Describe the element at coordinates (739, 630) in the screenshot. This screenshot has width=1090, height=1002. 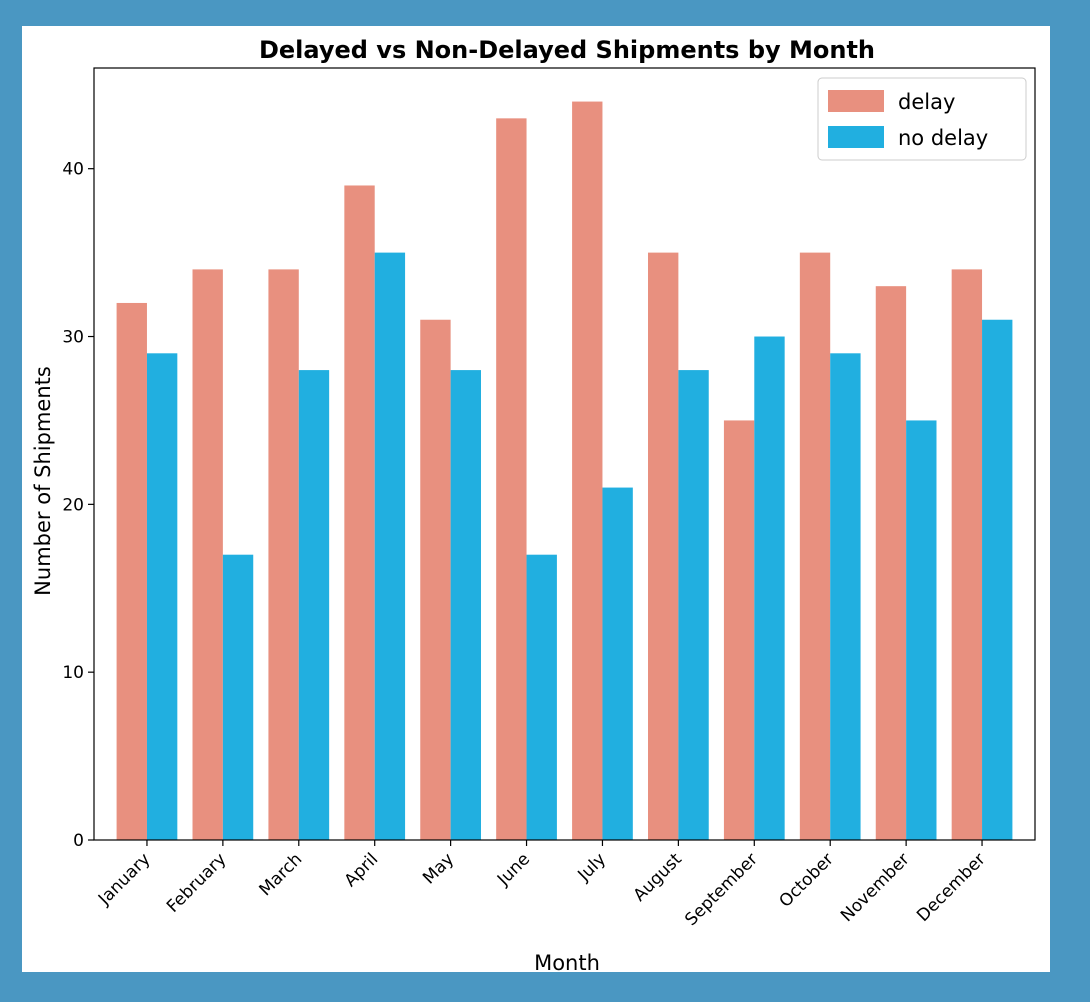
I see `bar-delay-september` at that location.